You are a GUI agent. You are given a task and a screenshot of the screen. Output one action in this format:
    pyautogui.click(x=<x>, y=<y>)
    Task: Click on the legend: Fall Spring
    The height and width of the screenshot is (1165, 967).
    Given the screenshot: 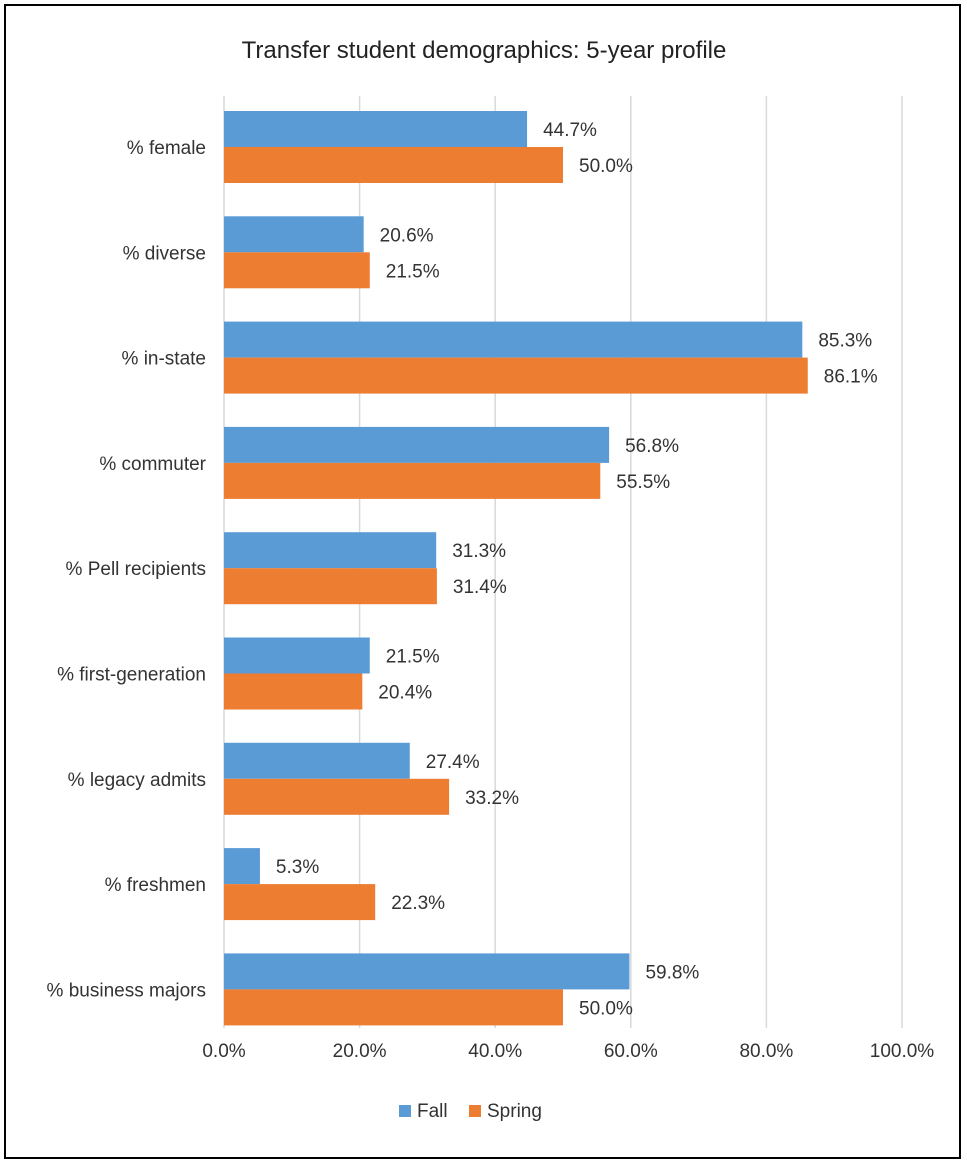 What is the action you would take?
    pyautogui.click(x=470, y=1111)
    